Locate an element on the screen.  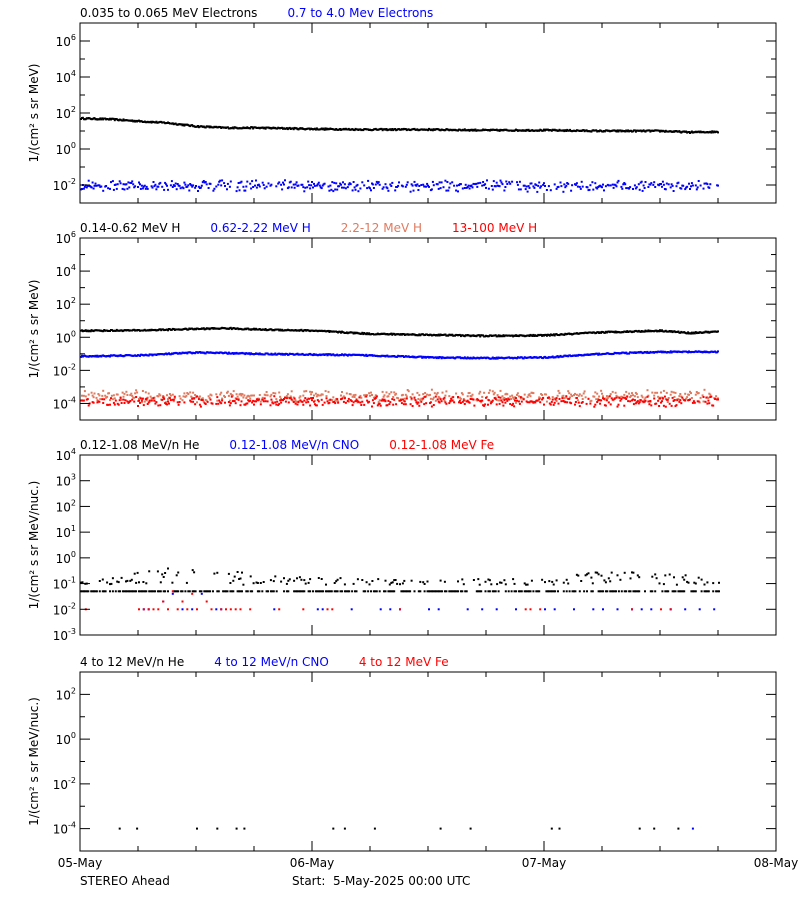
y-tick-base: 10 is located at coordinates (63, 695).